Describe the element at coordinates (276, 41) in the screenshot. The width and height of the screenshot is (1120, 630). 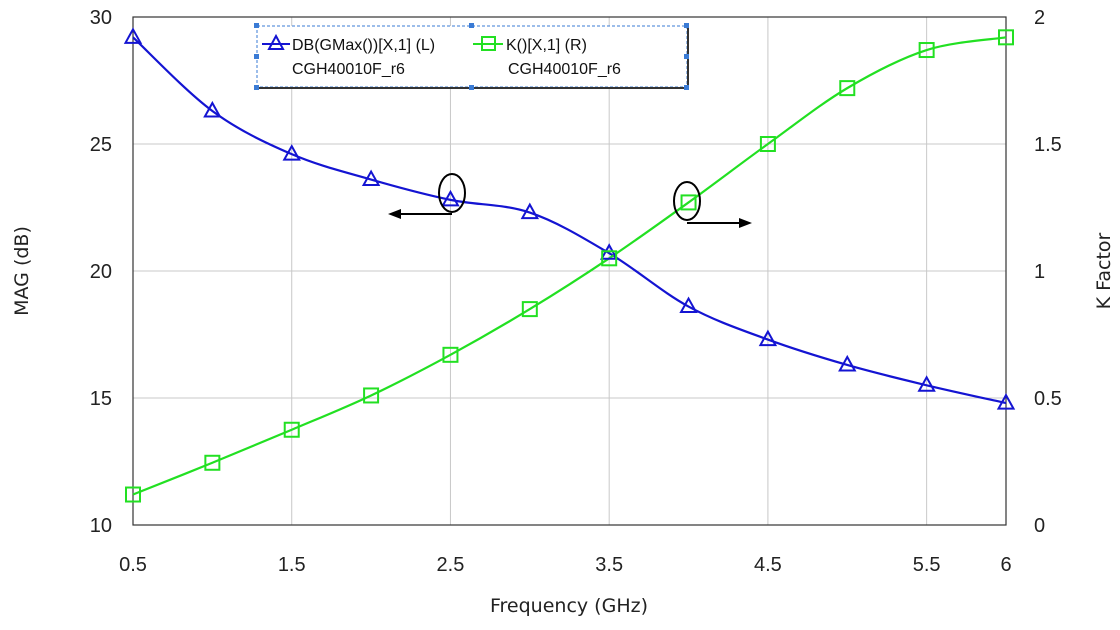
I see `legend-marker-triangle-icon` at that location.